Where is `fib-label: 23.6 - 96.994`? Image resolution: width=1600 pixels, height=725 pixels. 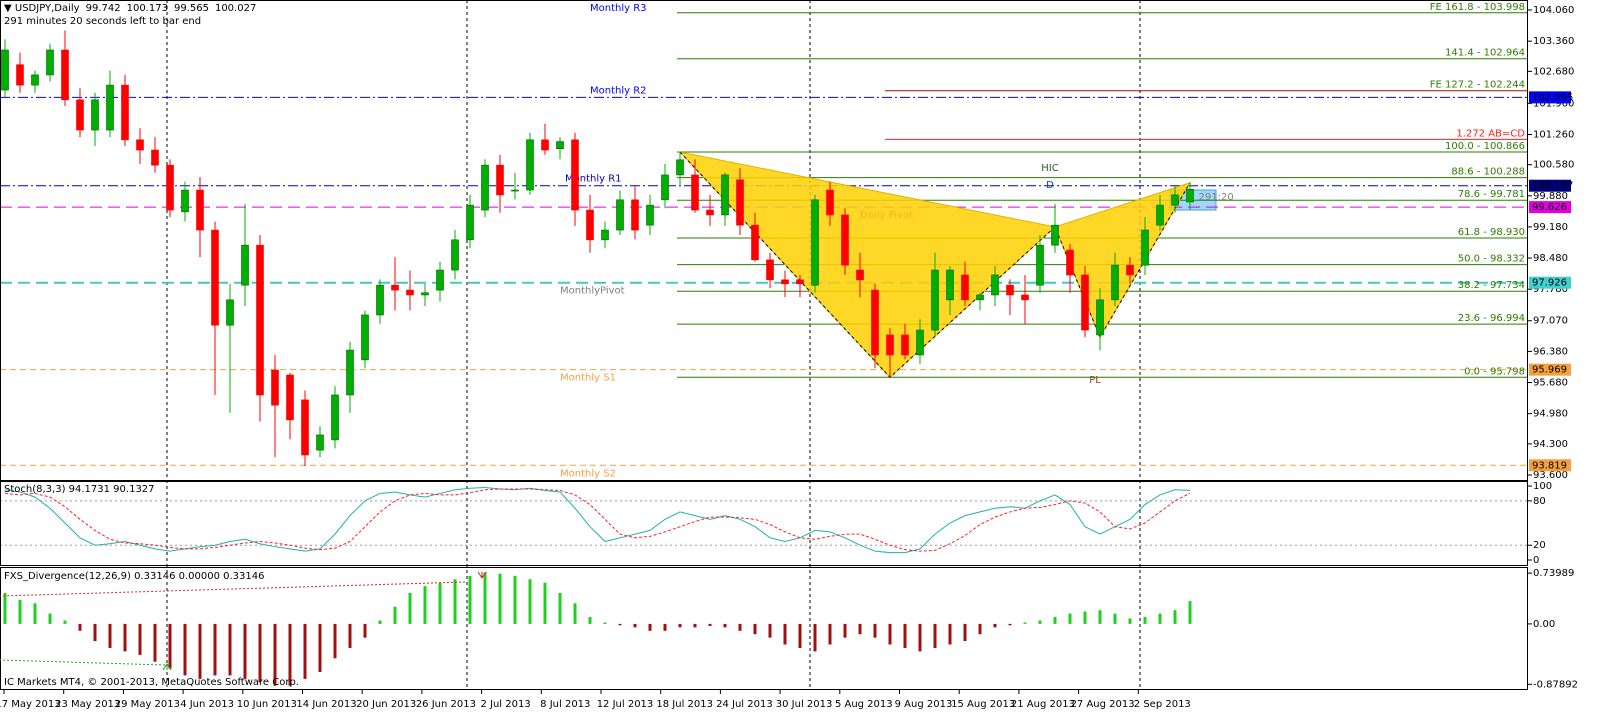 fib-label: 23.6 - 96.994 is located at coordinates (1491, 318).